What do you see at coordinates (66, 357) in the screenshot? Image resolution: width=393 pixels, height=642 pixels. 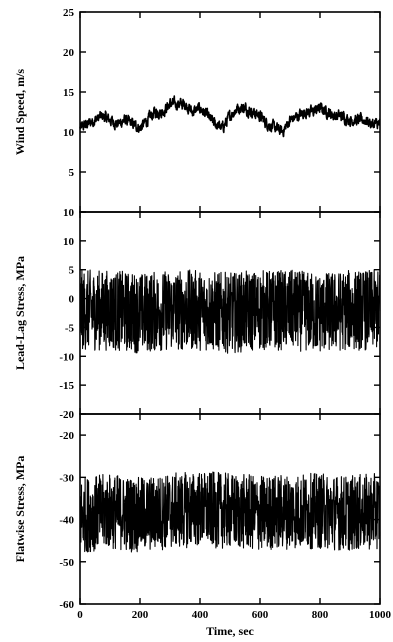 I see `y-tick-label-panel-2-3: -10` at bounding box center [66, 357].